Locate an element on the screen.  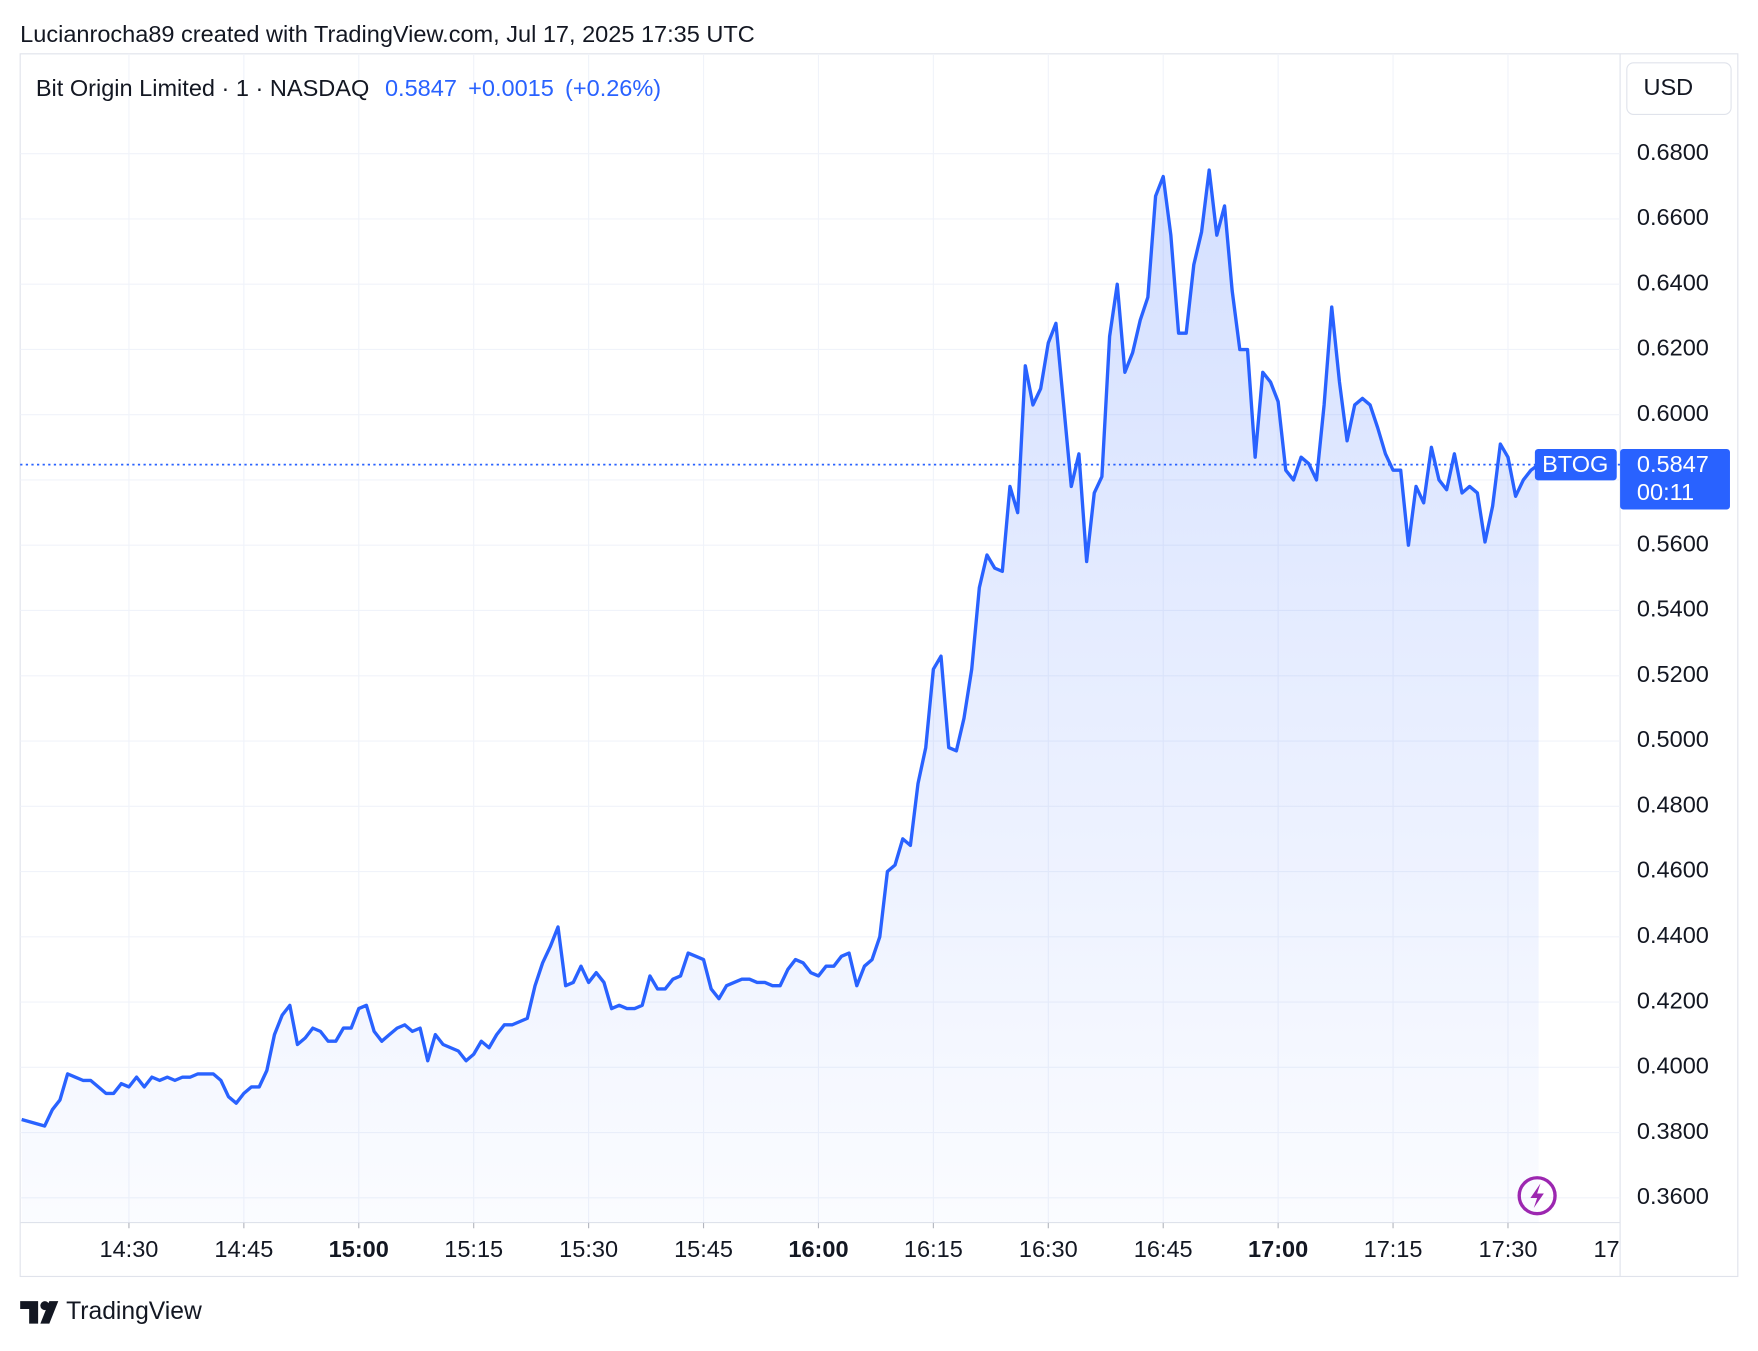
y-tick-label: 0.6600 is located at coordinates (1673, 217).